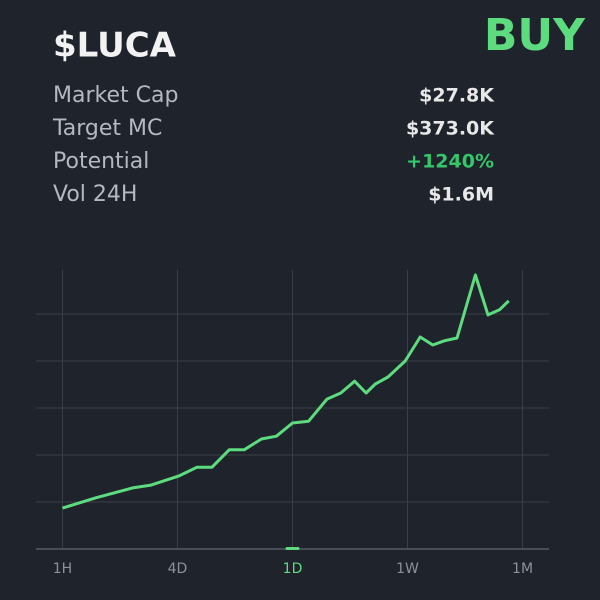  Describe the element at coordinates (293, 569) in the screenshot. I see `timeframe-button: 1D` at that location.